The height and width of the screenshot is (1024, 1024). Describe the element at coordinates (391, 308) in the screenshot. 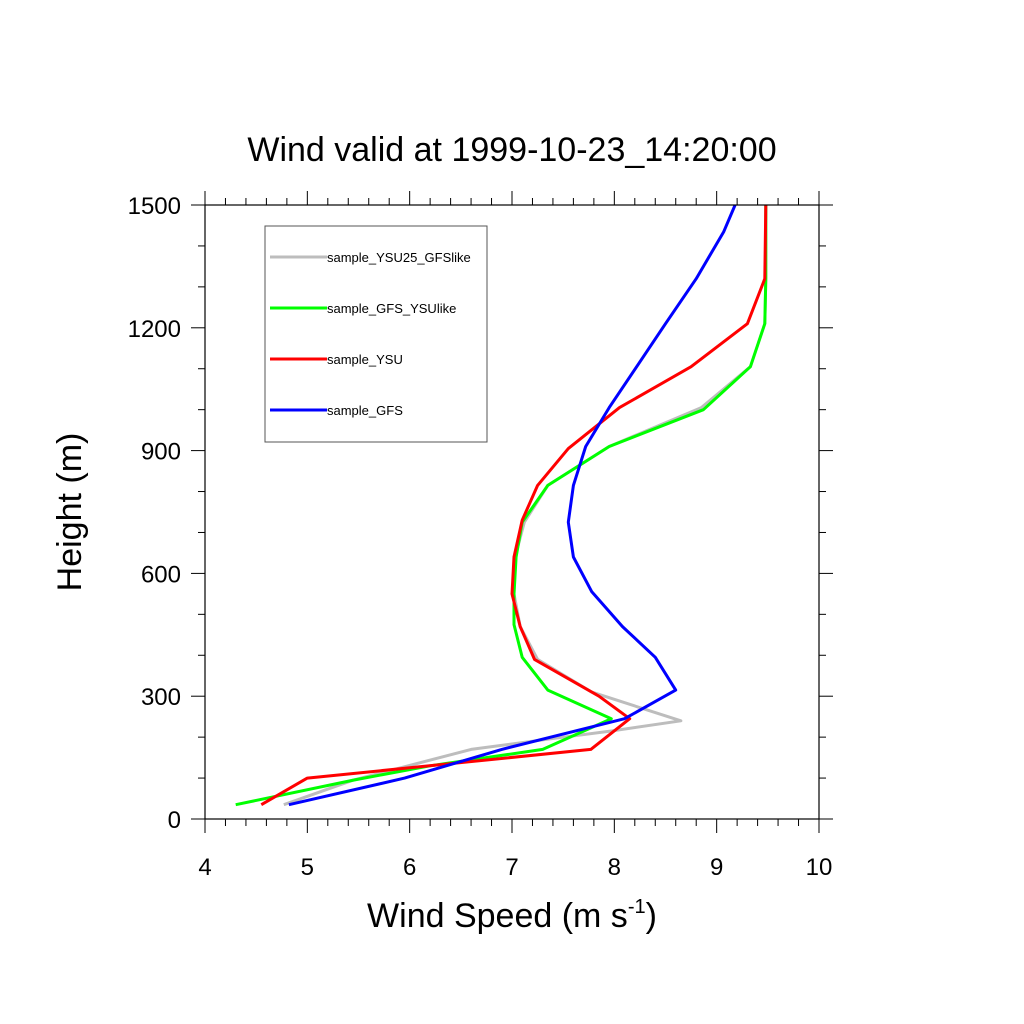

I see `legend-label: sample_GFS_YSUlike` at that location.